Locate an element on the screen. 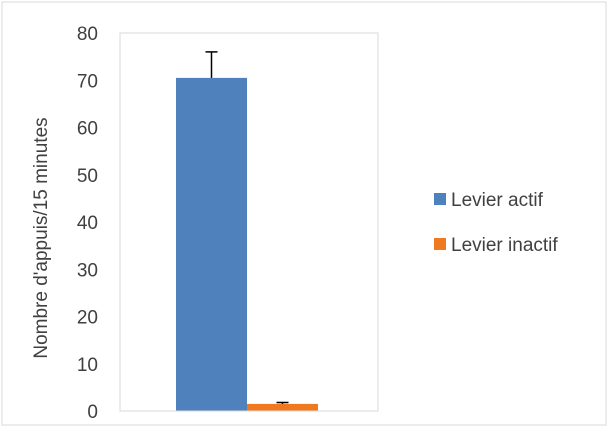 The image size is (609, 433). legend-label: Levier inactif is located at coordinates (504, 245).